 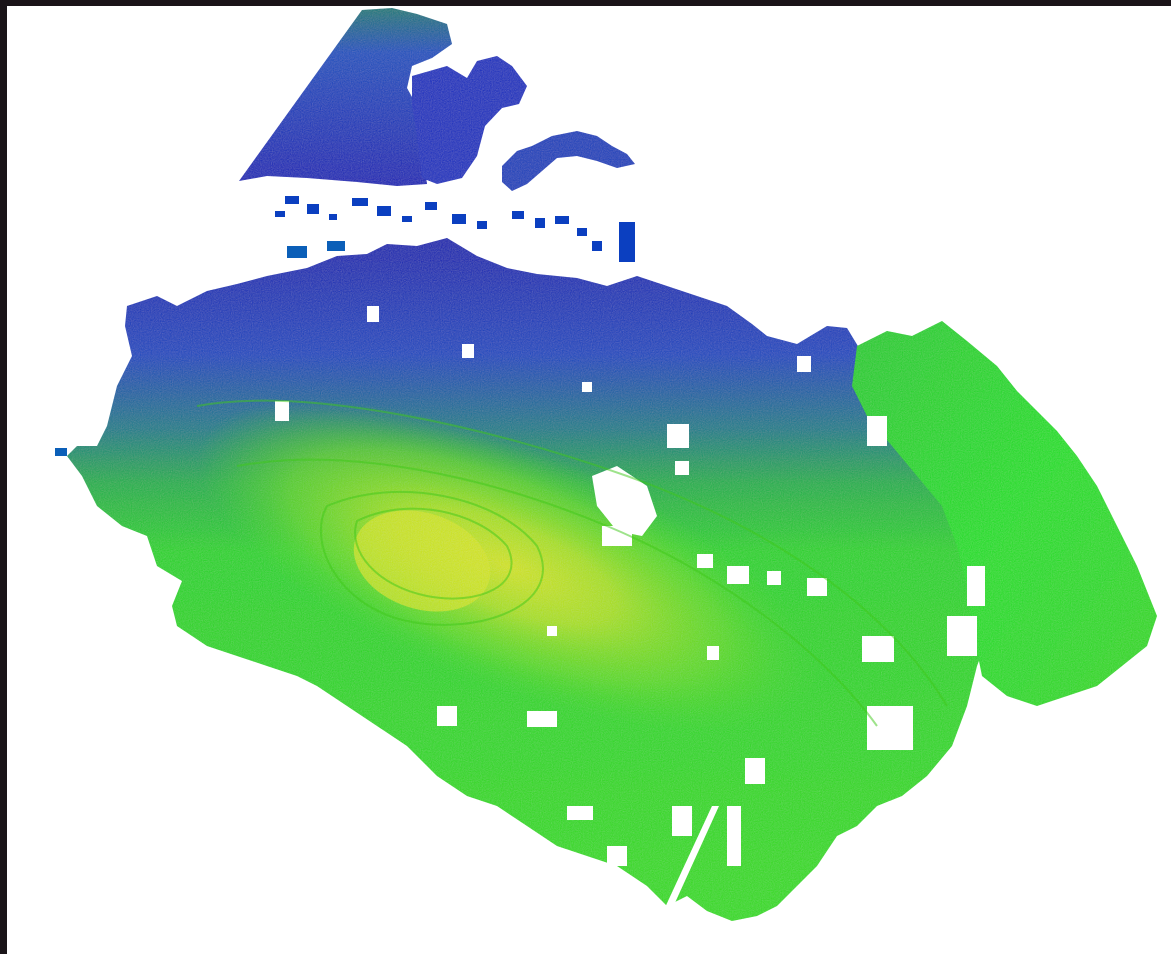 I want to click on right-terrain-patch, so click(x=1004, y=513).